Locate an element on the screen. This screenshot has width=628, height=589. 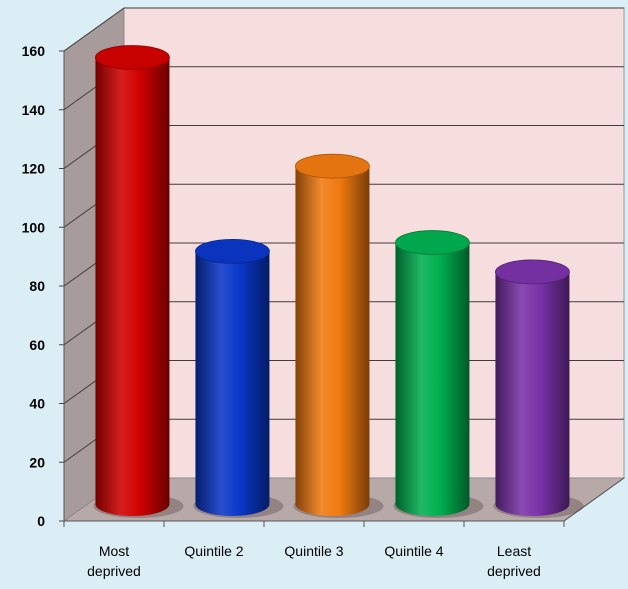
y-tick-label: 80 is located at coordinates (37, 286).